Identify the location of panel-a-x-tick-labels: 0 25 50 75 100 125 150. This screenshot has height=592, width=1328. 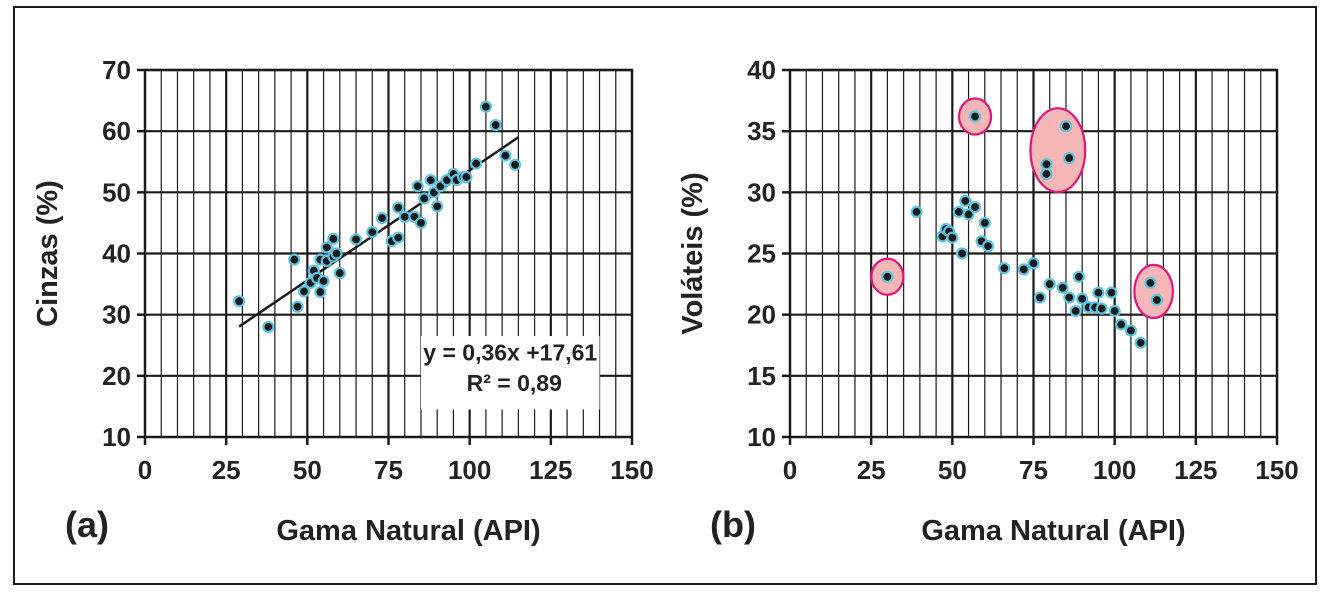
(396, 470).